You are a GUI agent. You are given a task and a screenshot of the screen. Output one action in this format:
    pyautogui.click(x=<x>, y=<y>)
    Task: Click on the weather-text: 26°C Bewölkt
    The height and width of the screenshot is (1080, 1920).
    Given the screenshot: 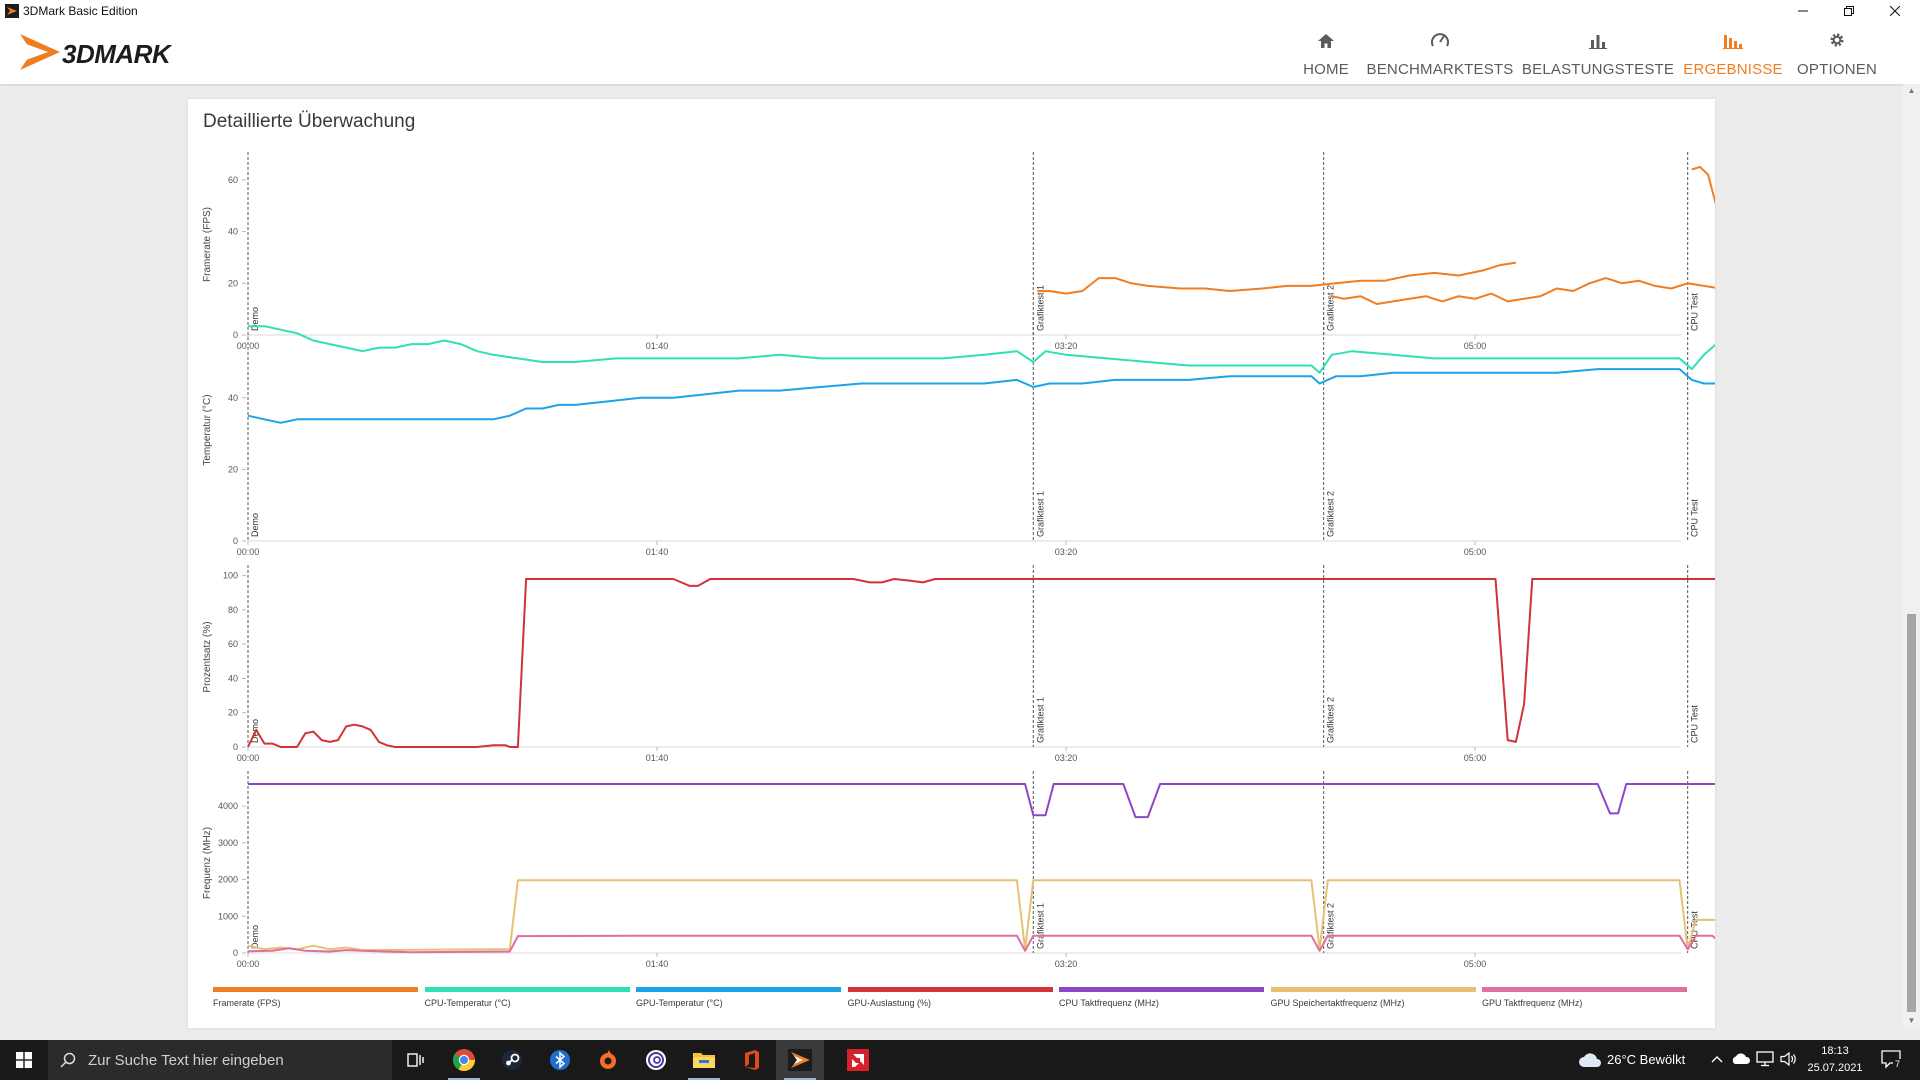 What is the action you would take?
    pyautogui.click(x=1646, y=1059)
    